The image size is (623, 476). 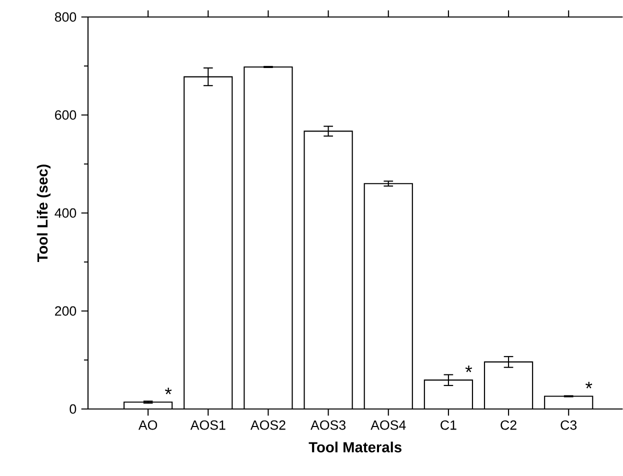 I want to click on x-tick-label: AOS3, so click(x=328, y=425).